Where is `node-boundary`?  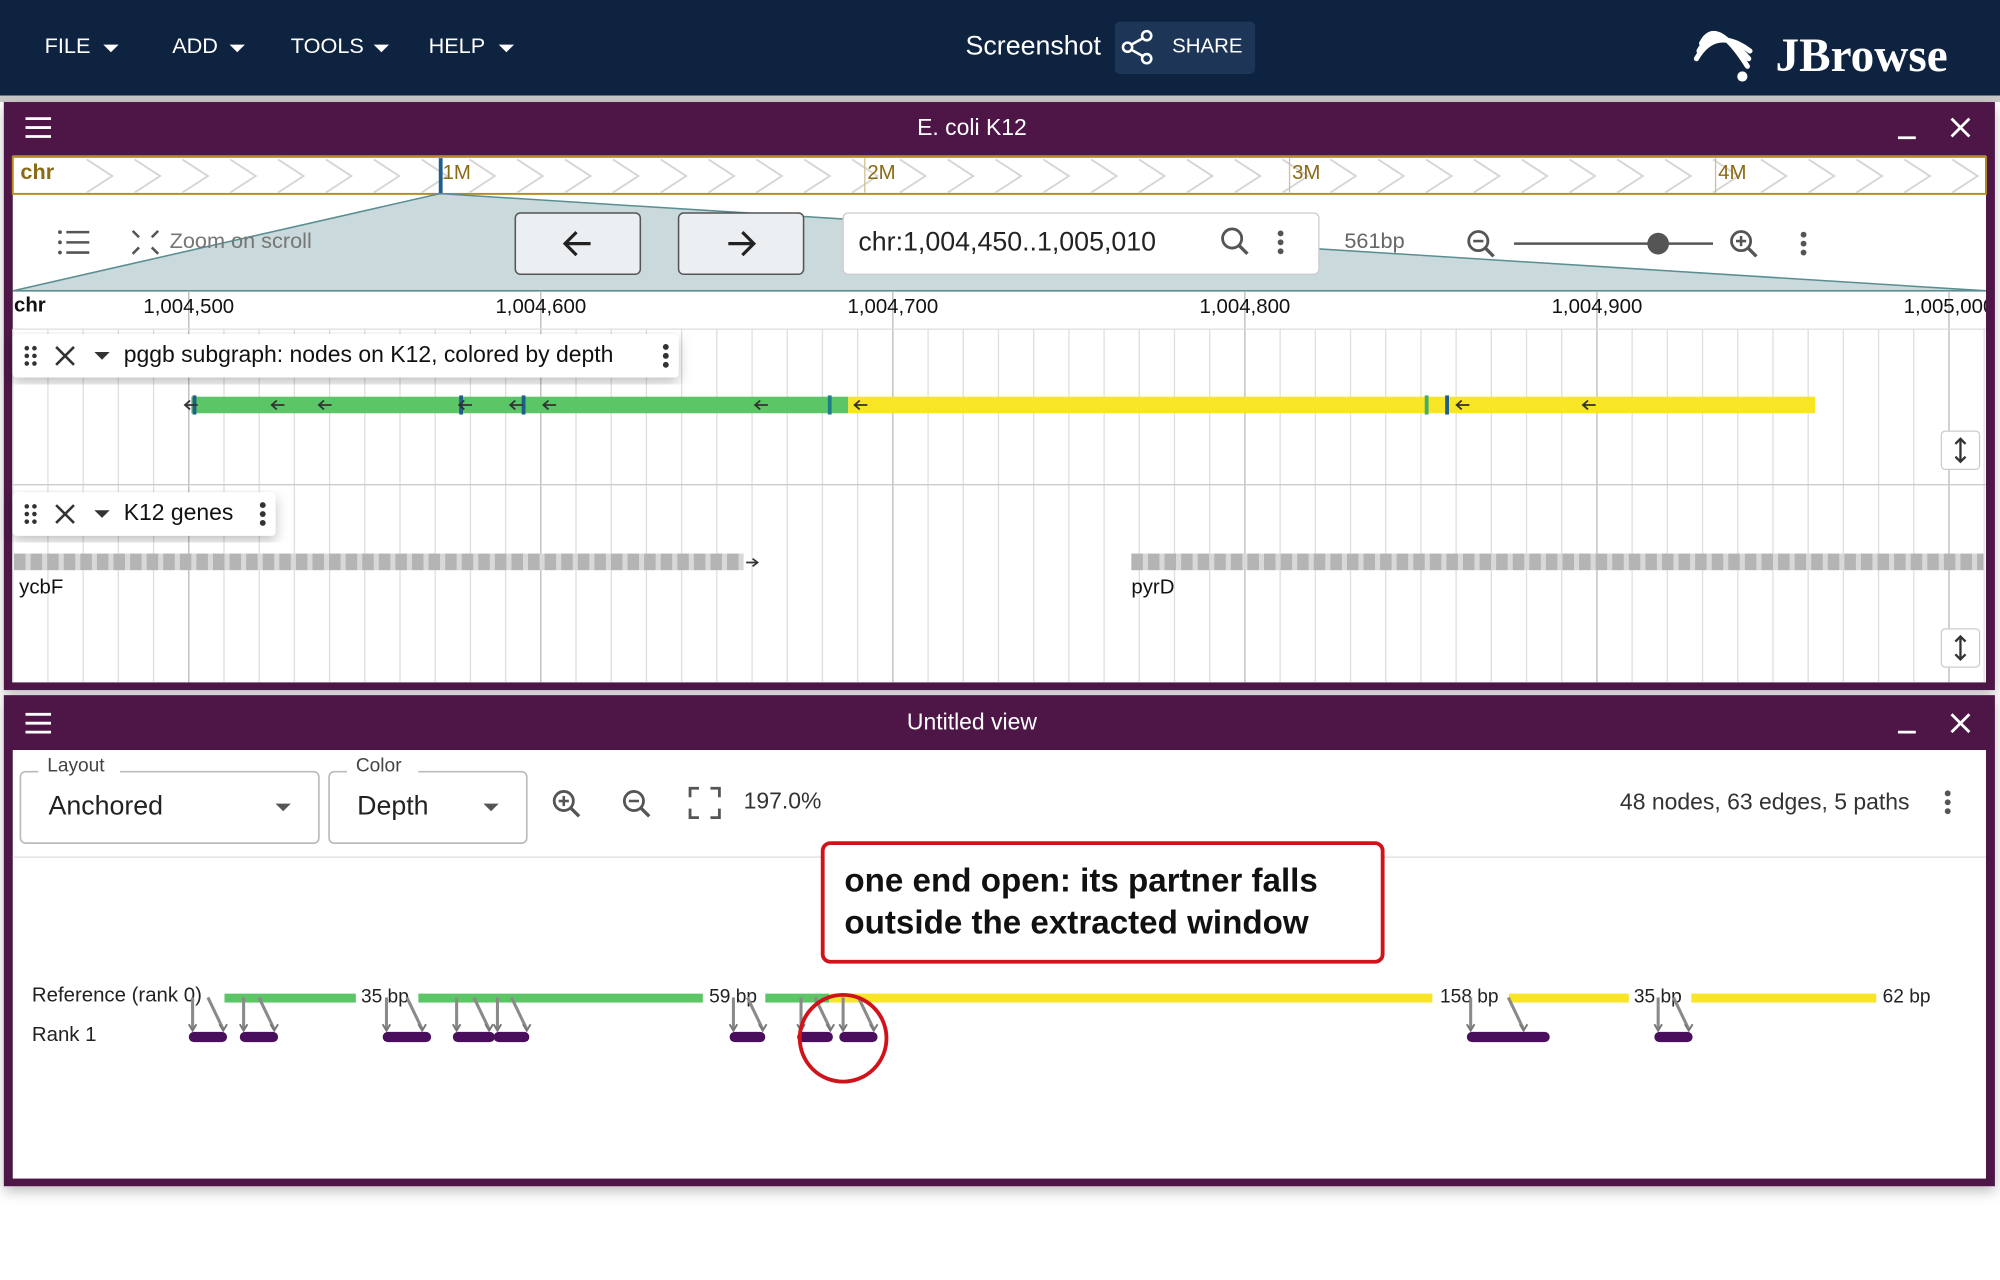
node-boundary is located at coordinates (1447, 405).